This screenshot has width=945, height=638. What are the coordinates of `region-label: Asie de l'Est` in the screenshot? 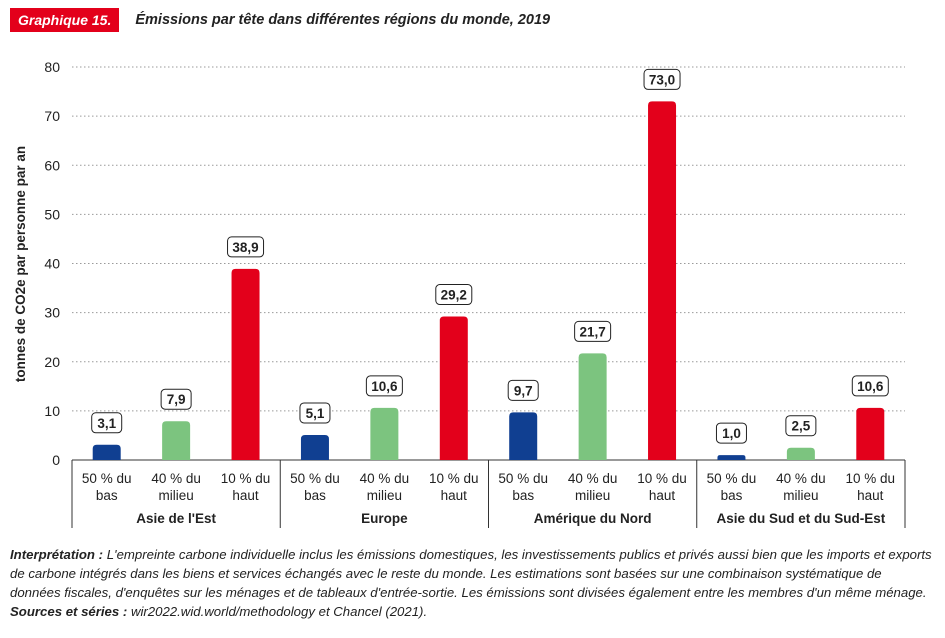 It's located at (176, 518).